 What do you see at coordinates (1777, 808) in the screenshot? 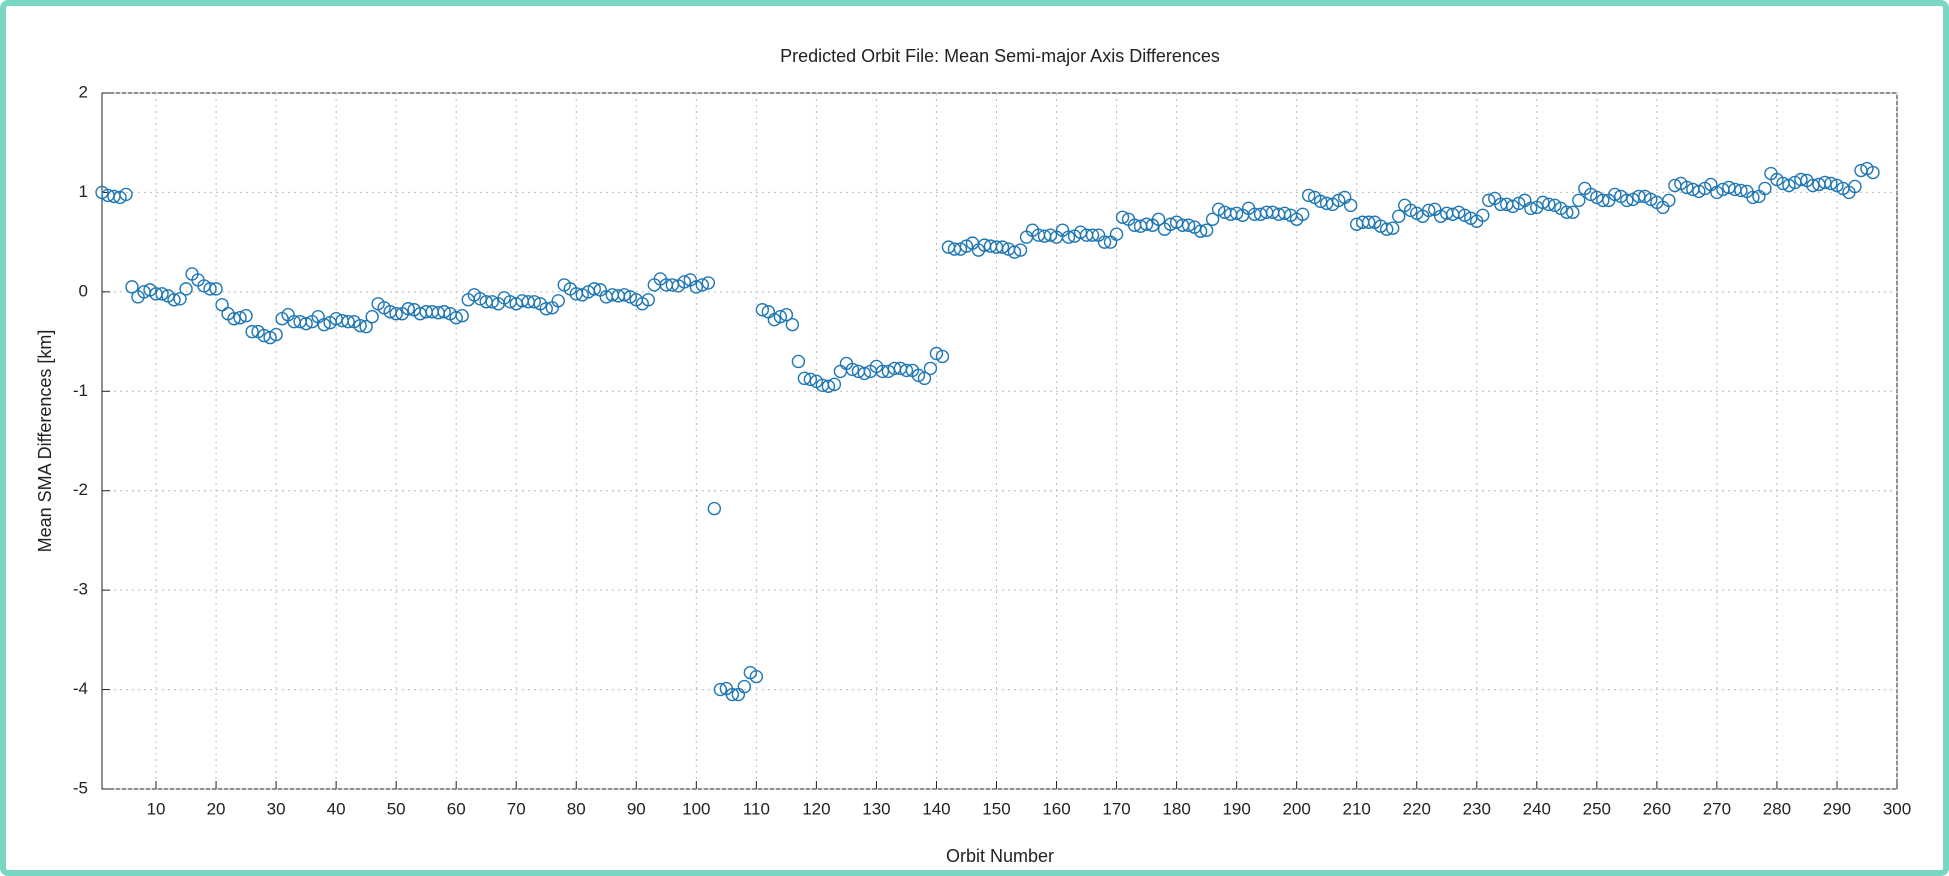
I see `x-tick-label: 280` at bounding box center [1777, 808].